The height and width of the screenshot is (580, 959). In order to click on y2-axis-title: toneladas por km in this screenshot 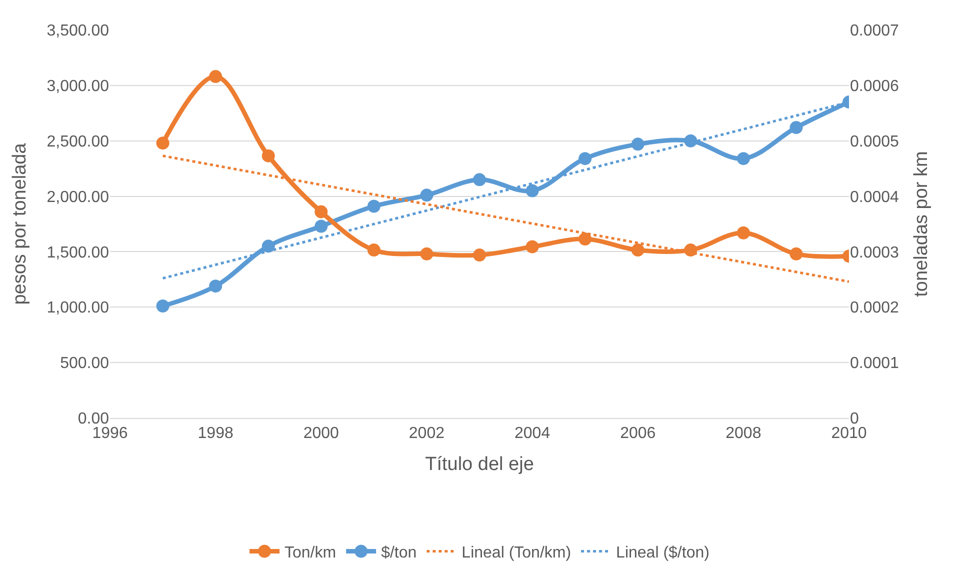, I will do `click(921, 224)`.